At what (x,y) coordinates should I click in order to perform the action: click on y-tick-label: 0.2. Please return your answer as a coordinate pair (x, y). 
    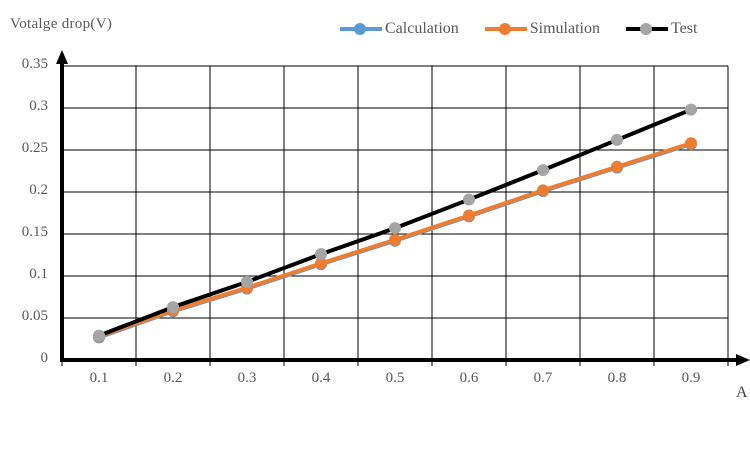
    Looking at the image, I should click on (38, 190).